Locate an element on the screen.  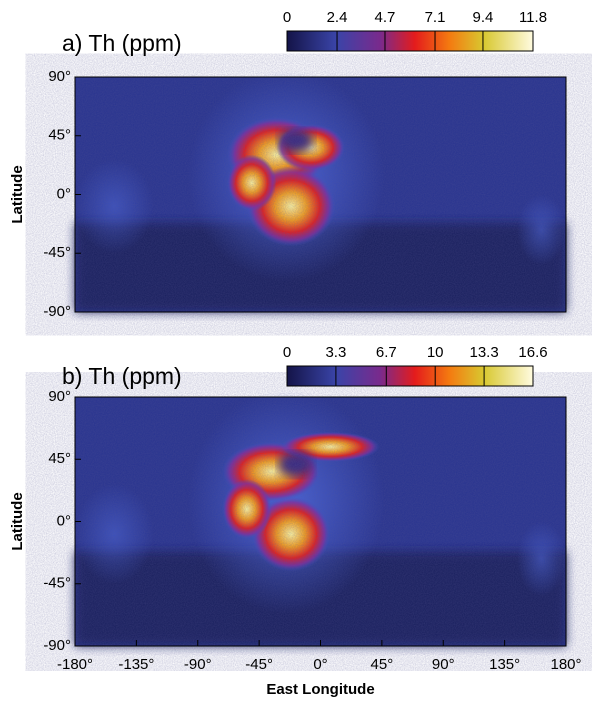
x-tick-label: 0° is located at coordinates (320, 664).